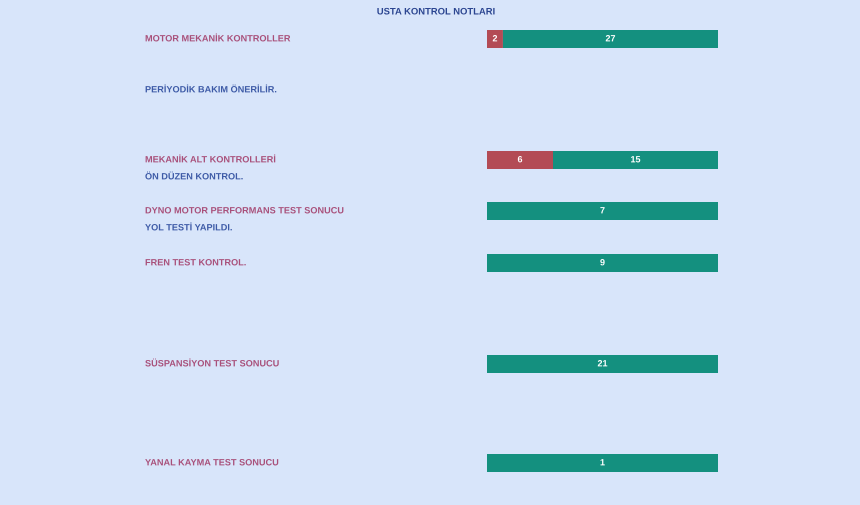 This screenshot has width=860, height=505. I want to click on data-label: 1, so click(602, 462).